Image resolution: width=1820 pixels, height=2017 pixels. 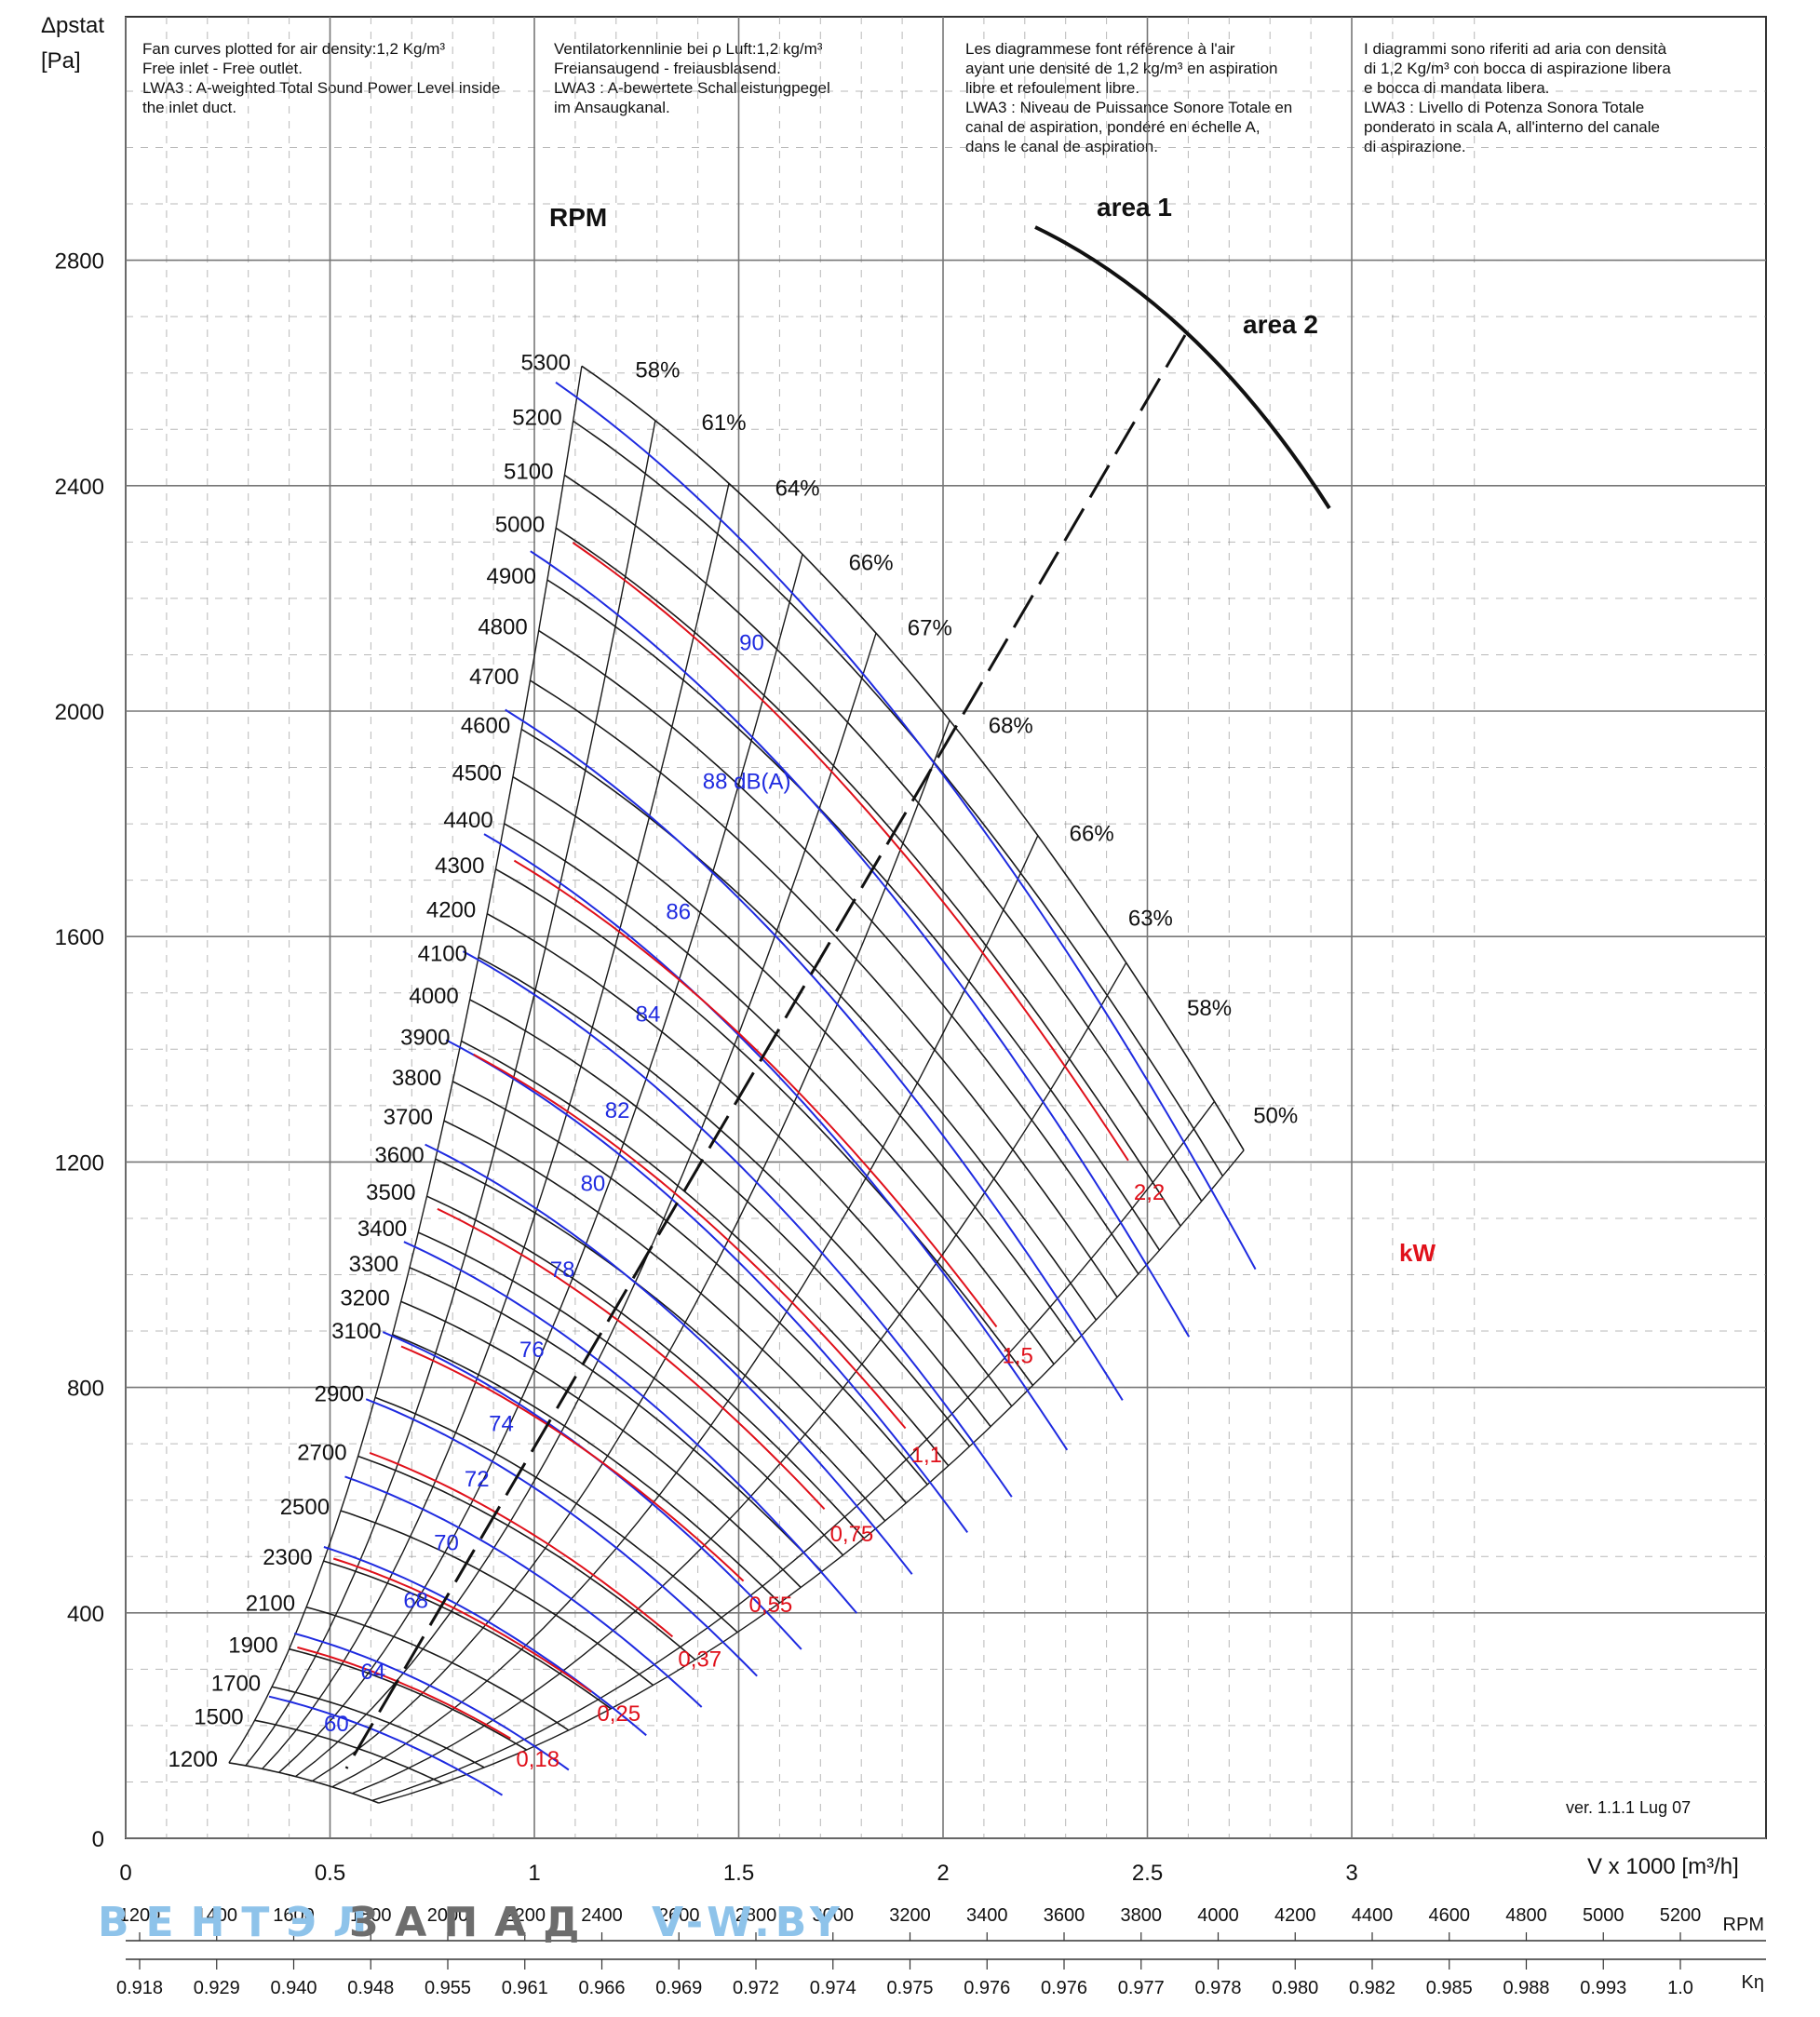 What do you see at coordinates (1449, 1988) in the screenshot?
I see `bottom-k-value: 0.985` at bounding box center [1449, 1988].